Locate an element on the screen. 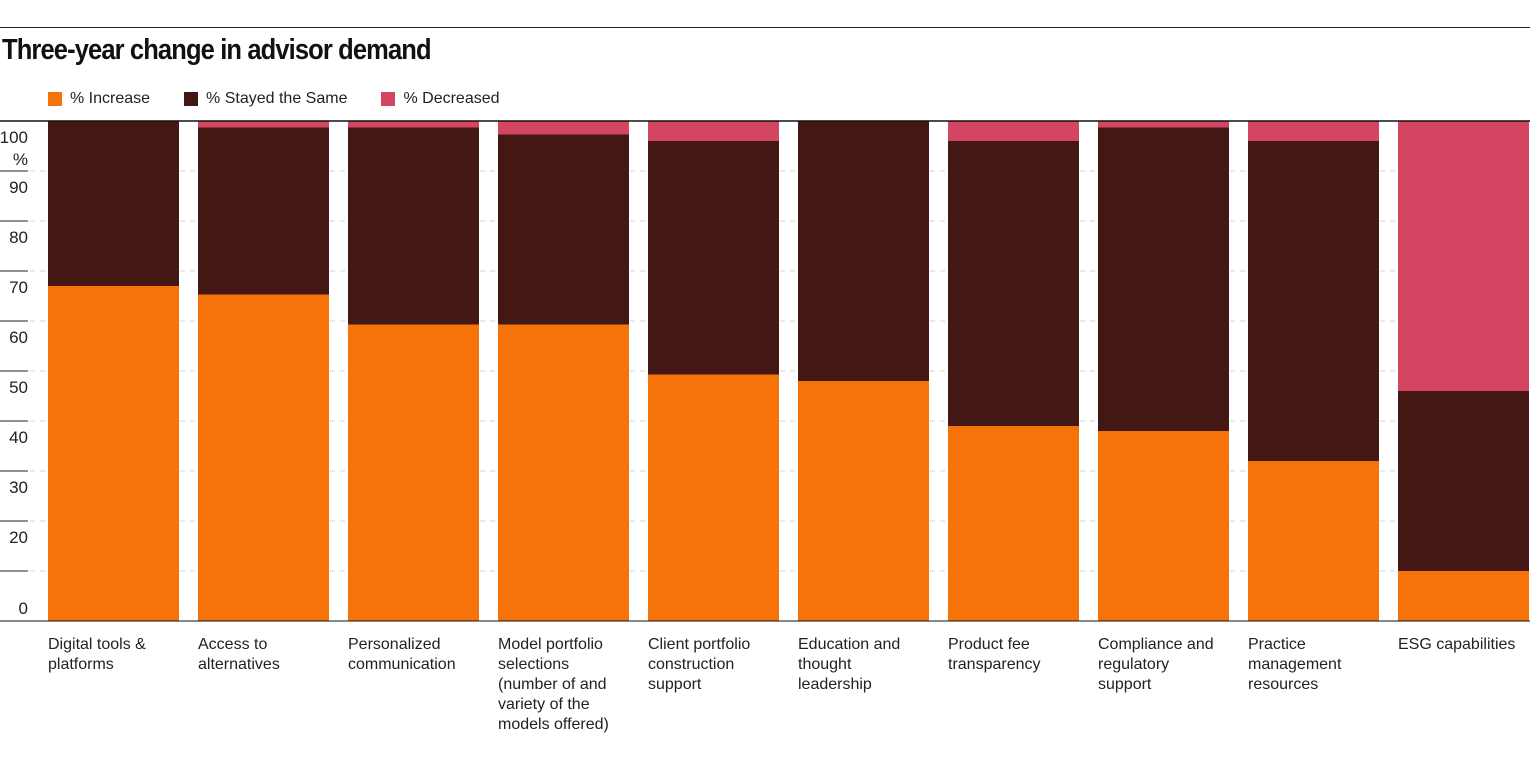  x-category-label: transparency is located at coordinates (994, 664).